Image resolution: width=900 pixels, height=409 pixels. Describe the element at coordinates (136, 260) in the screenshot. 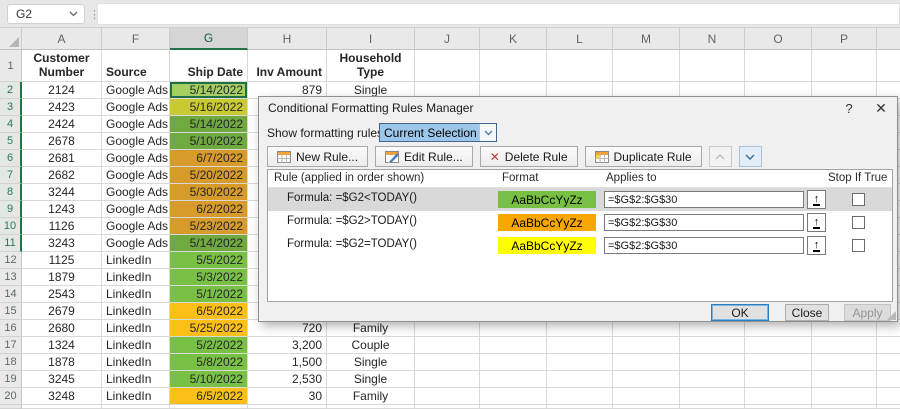

I see `cell-F12: LinkedIn` at that location.